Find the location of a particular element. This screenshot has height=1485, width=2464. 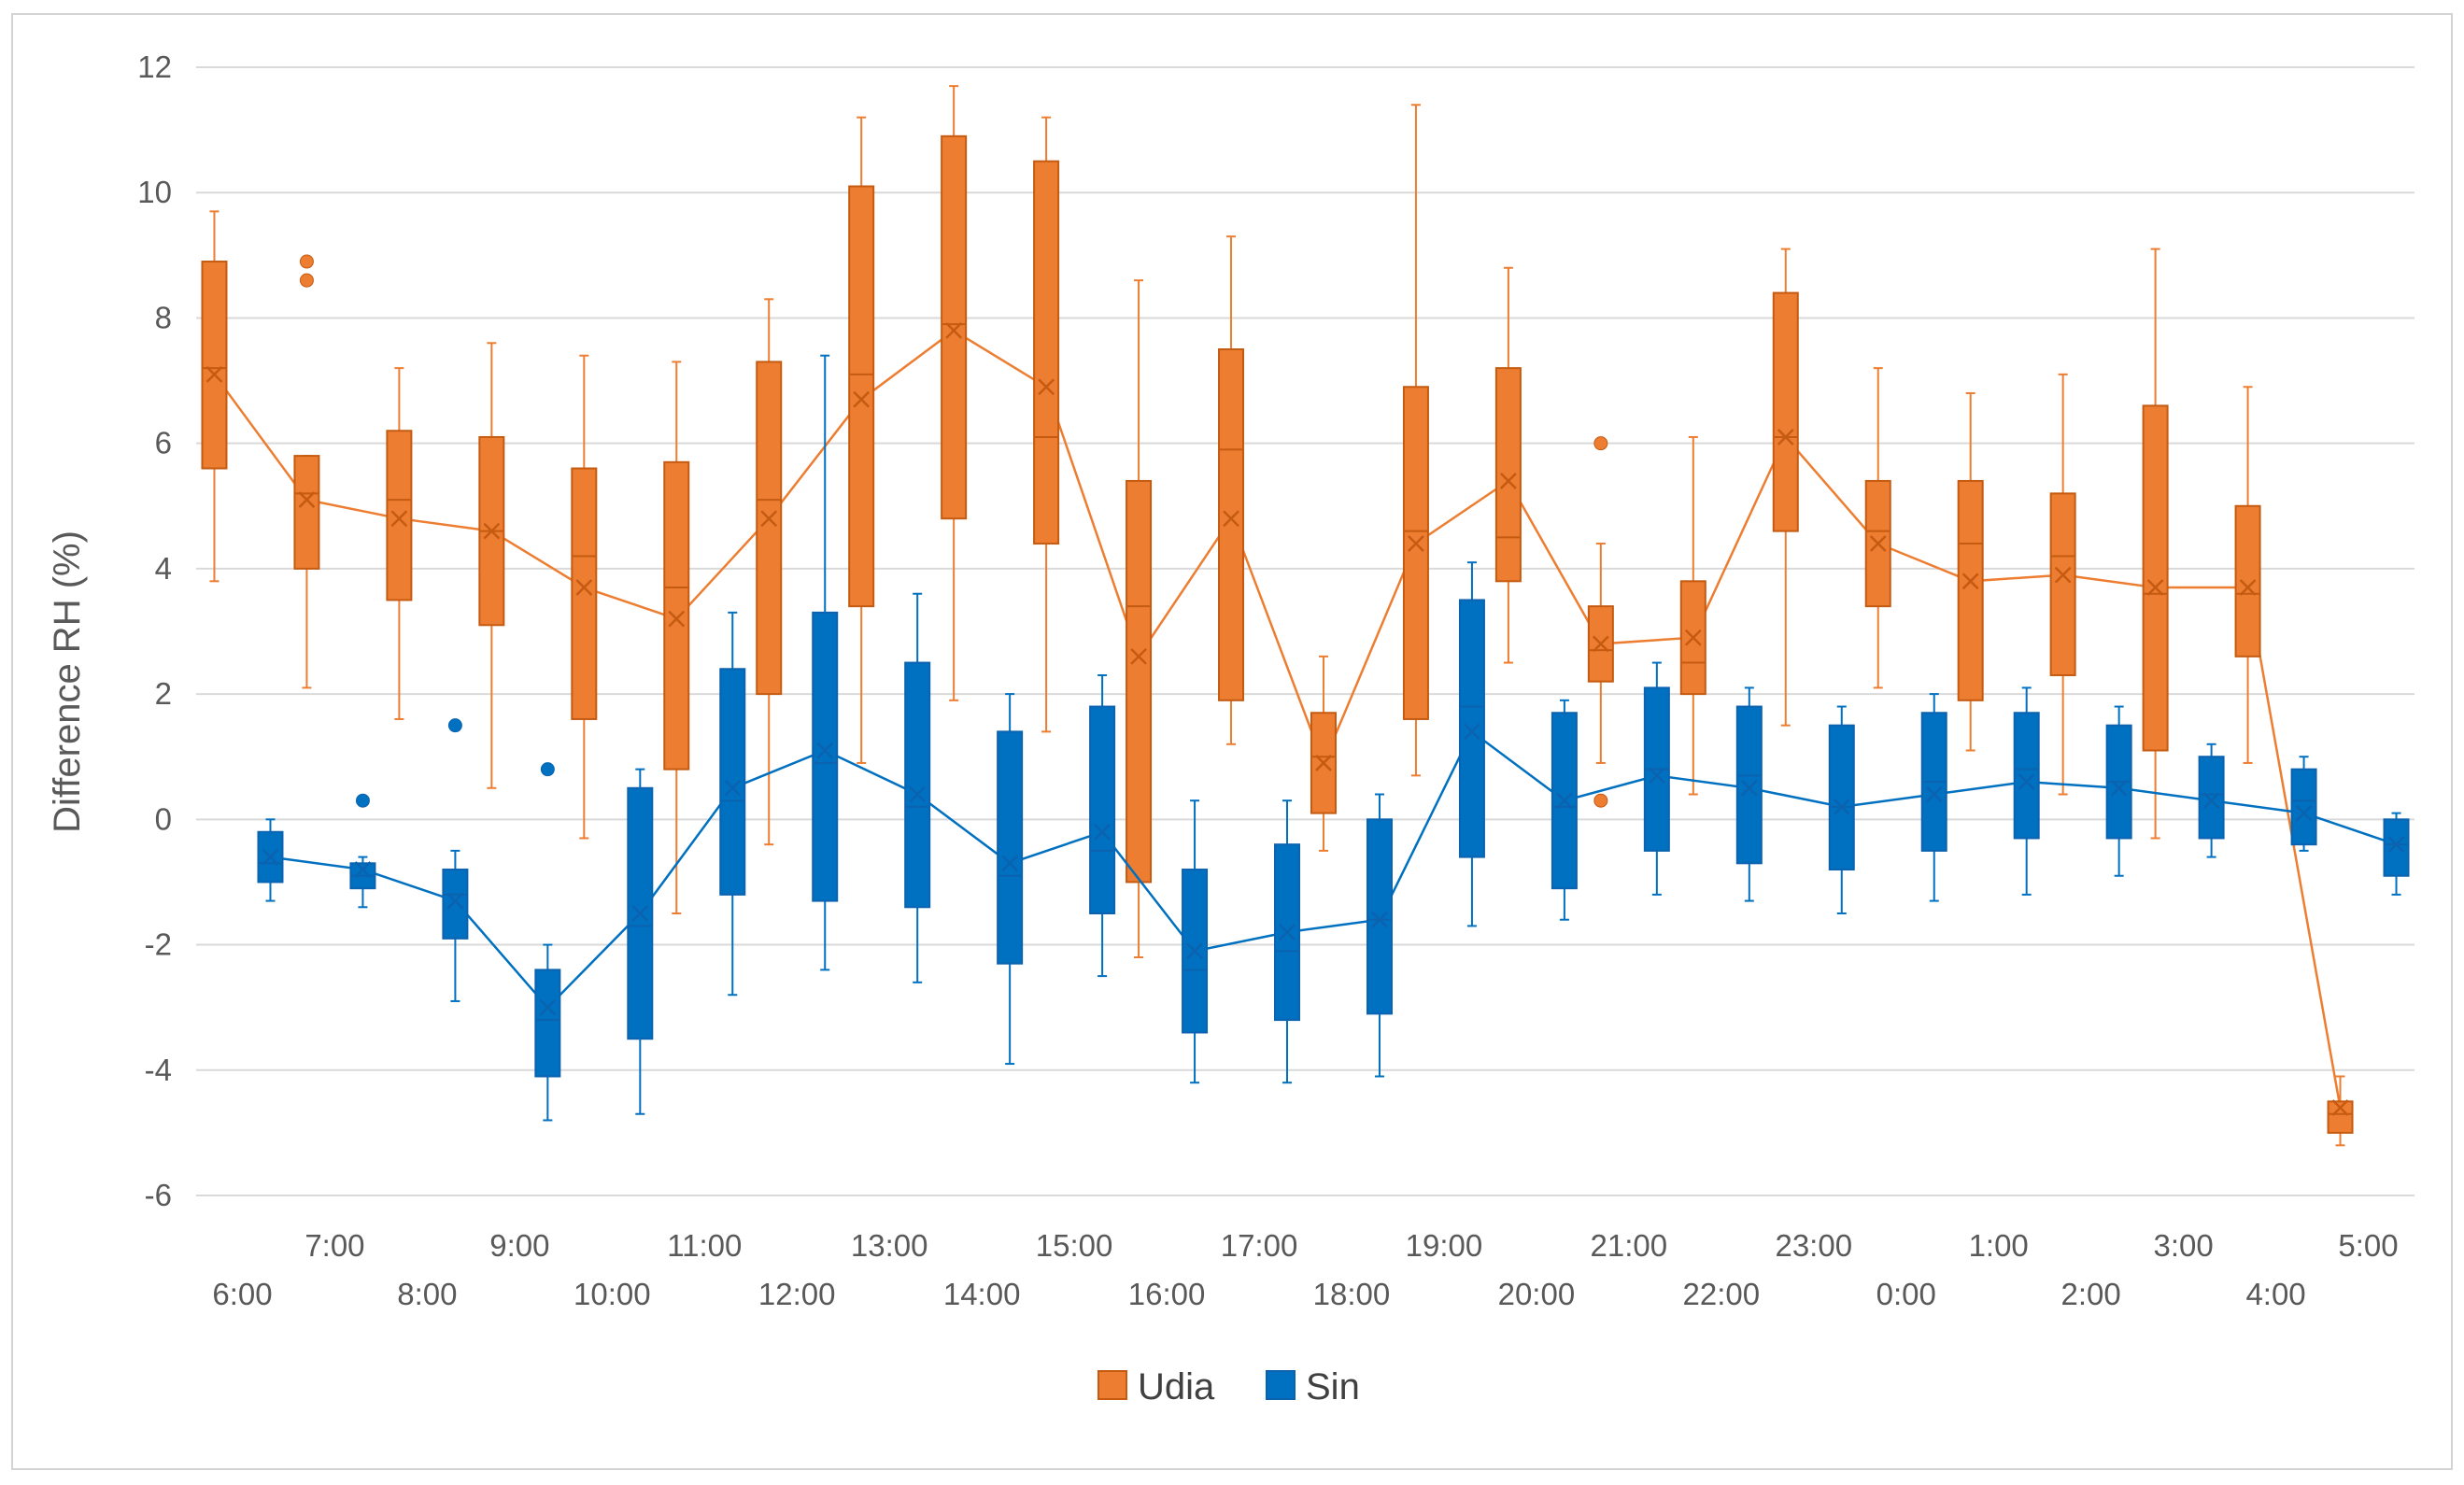

box-sin-18:00 is located at coordinates (1379, 935).